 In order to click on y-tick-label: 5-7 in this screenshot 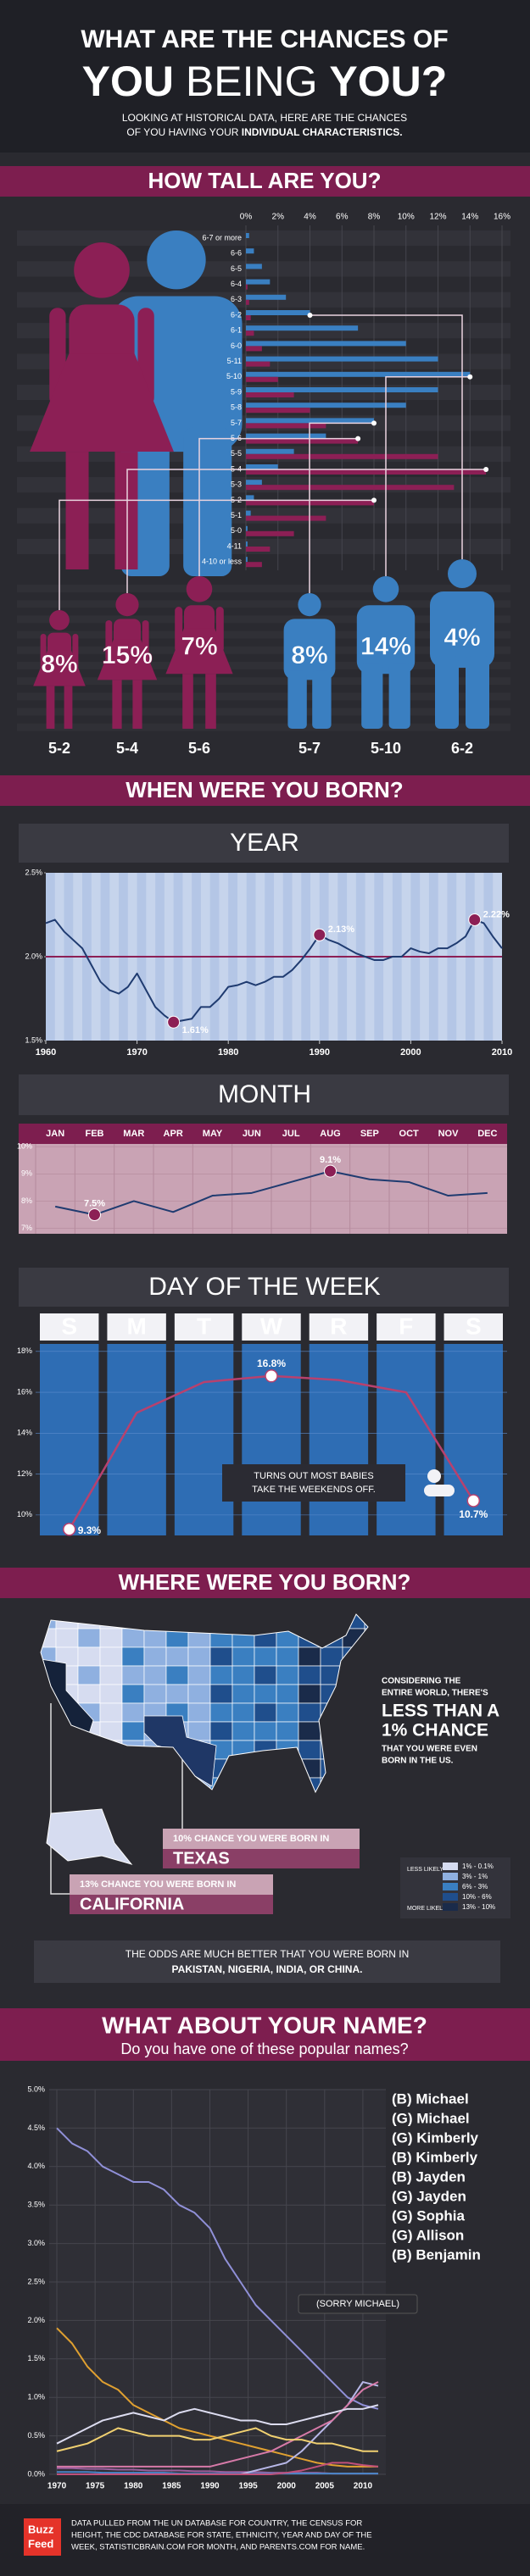, I will do `click(236, 423)`.